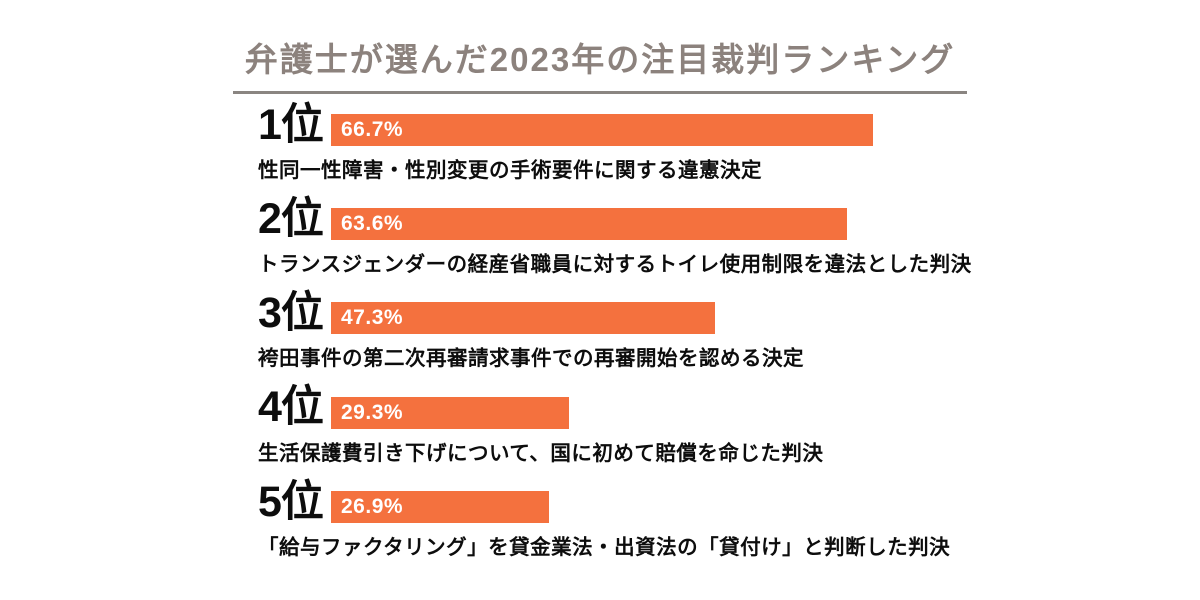 This screenshot has width=1200, height=600. I want to click on case-description: 袴田事件の第二次再審請求事件での再審開始を認める決定, so click(531, 359).